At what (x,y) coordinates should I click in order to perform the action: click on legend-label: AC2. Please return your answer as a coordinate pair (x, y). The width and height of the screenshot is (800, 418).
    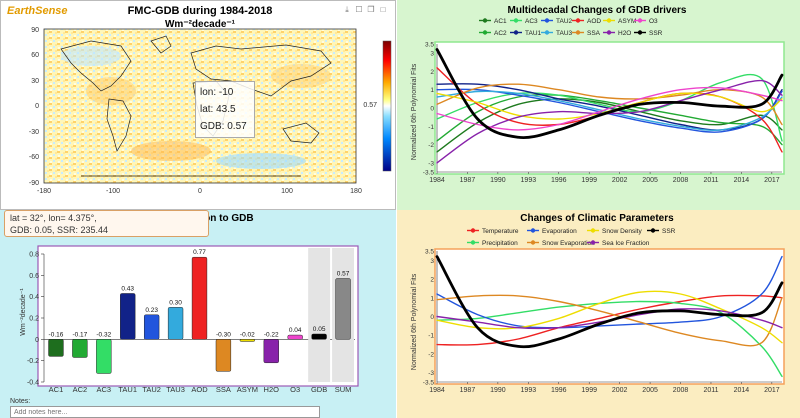
    Looking at the image, I should click on (500, 33).